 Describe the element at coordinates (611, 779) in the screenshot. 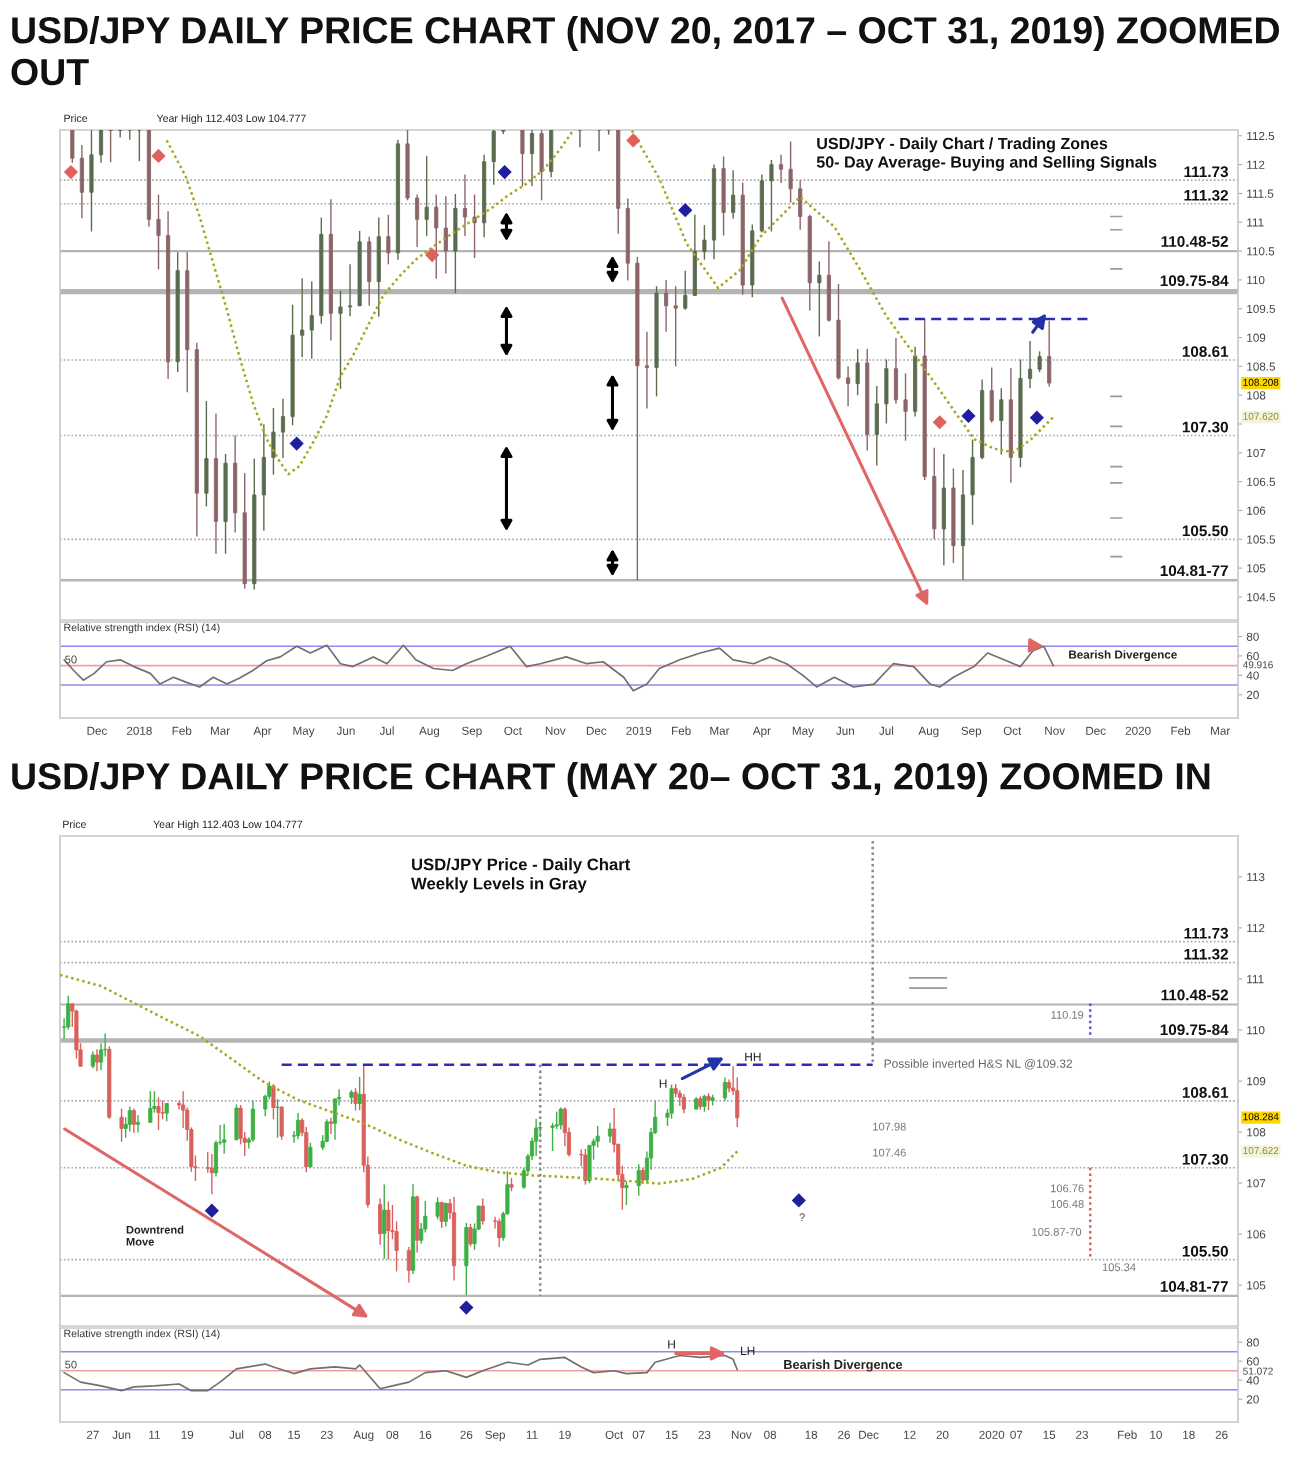

I see `chart-title: USD/JPY DAILY PRICE CHART (MAY 20– OCT 31, 2019) ZOOMED IN` at that location.